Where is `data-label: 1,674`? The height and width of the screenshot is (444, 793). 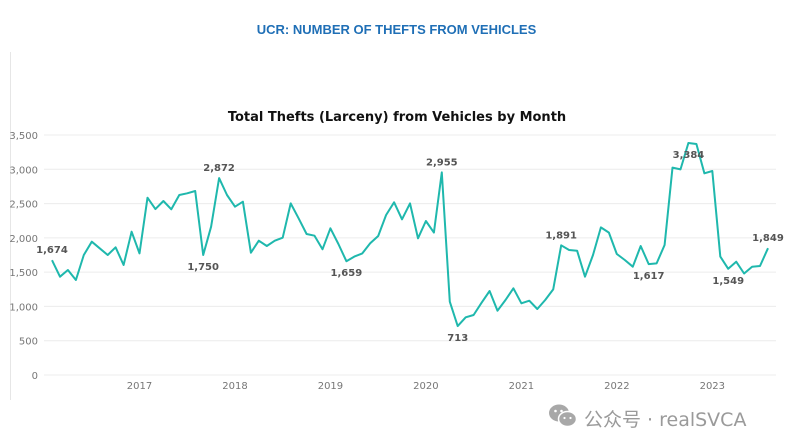
data-label: 1,674 is located at coordinates (52, 250).